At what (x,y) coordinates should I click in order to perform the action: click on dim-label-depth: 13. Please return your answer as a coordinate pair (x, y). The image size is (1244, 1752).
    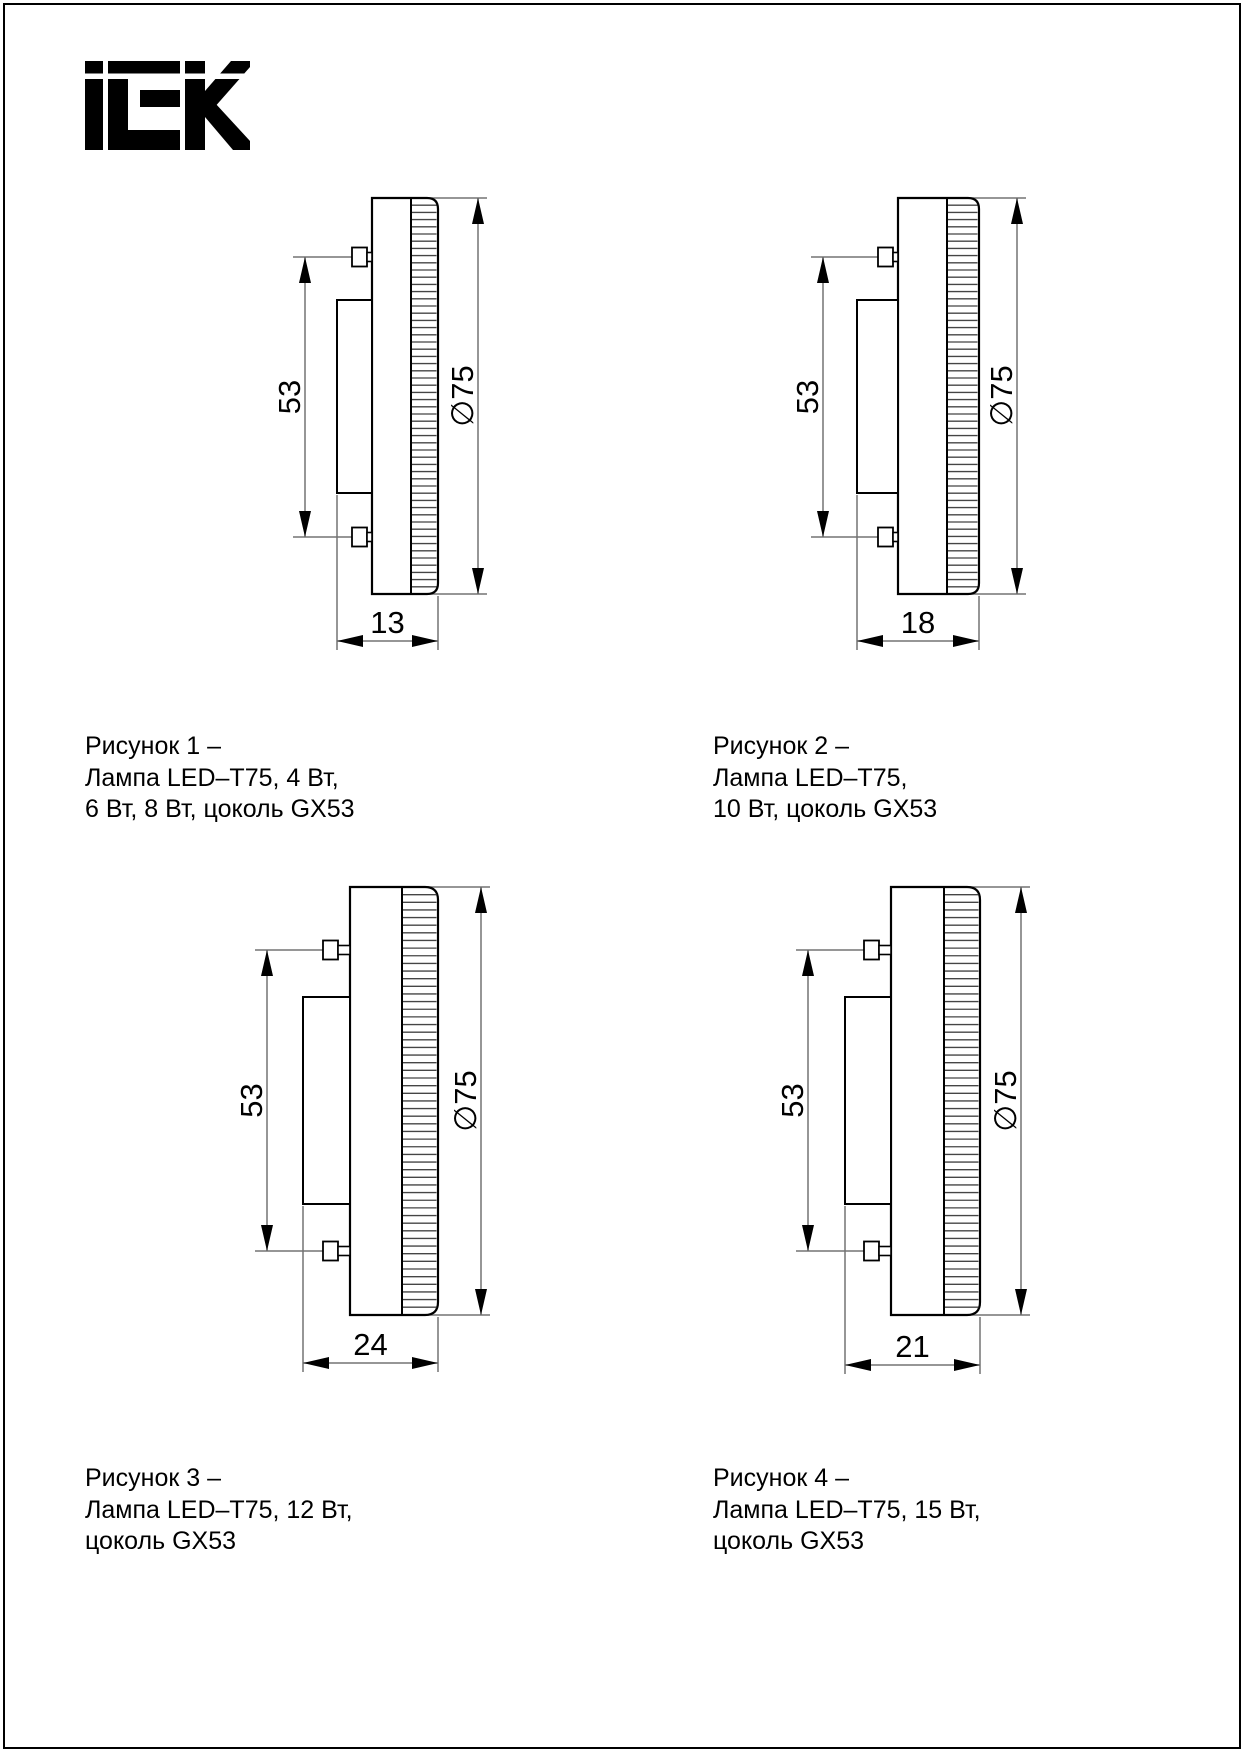
    Looking at the image, I should click on (387, 622).